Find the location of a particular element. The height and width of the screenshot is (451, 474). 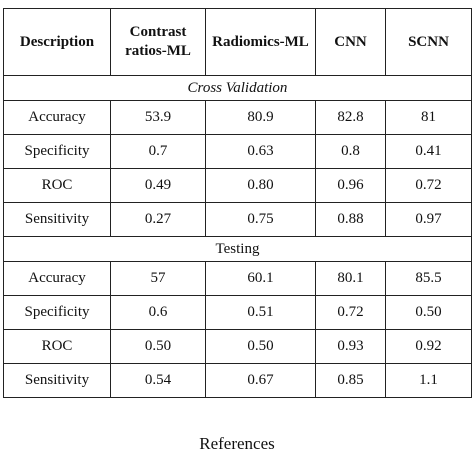

value-cell: 85.5 is located at coordinates (428, 278).